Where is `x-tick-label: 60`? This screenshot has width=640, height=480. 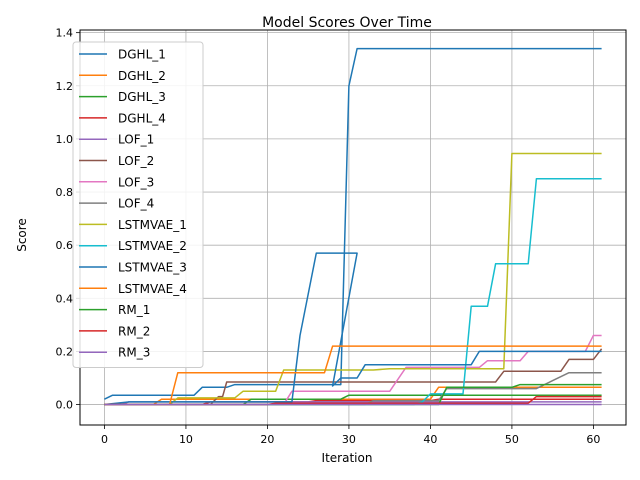
x-tick-label: 60 is located at coordinates (593, 439).